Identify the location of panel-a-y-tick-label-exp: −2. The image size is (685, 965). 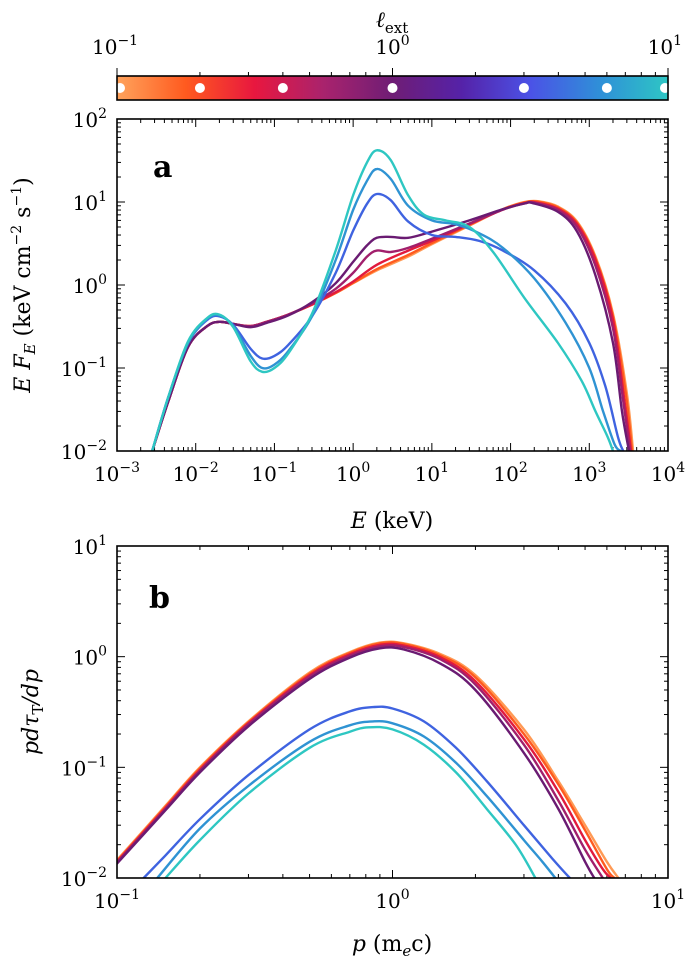
(96, 446).